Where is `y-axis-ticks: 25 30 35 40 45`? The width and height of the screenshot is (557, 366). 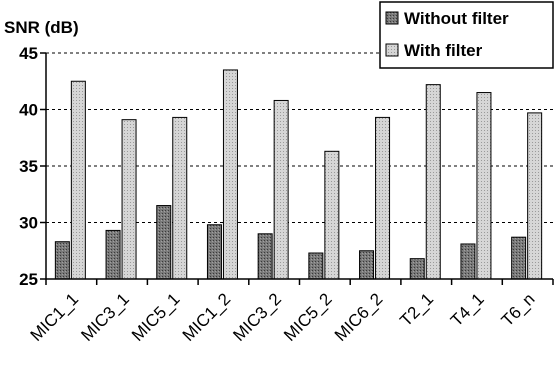 y-axis-ticks: 25 30 35 40 45 is located at coordinates (32, 166).